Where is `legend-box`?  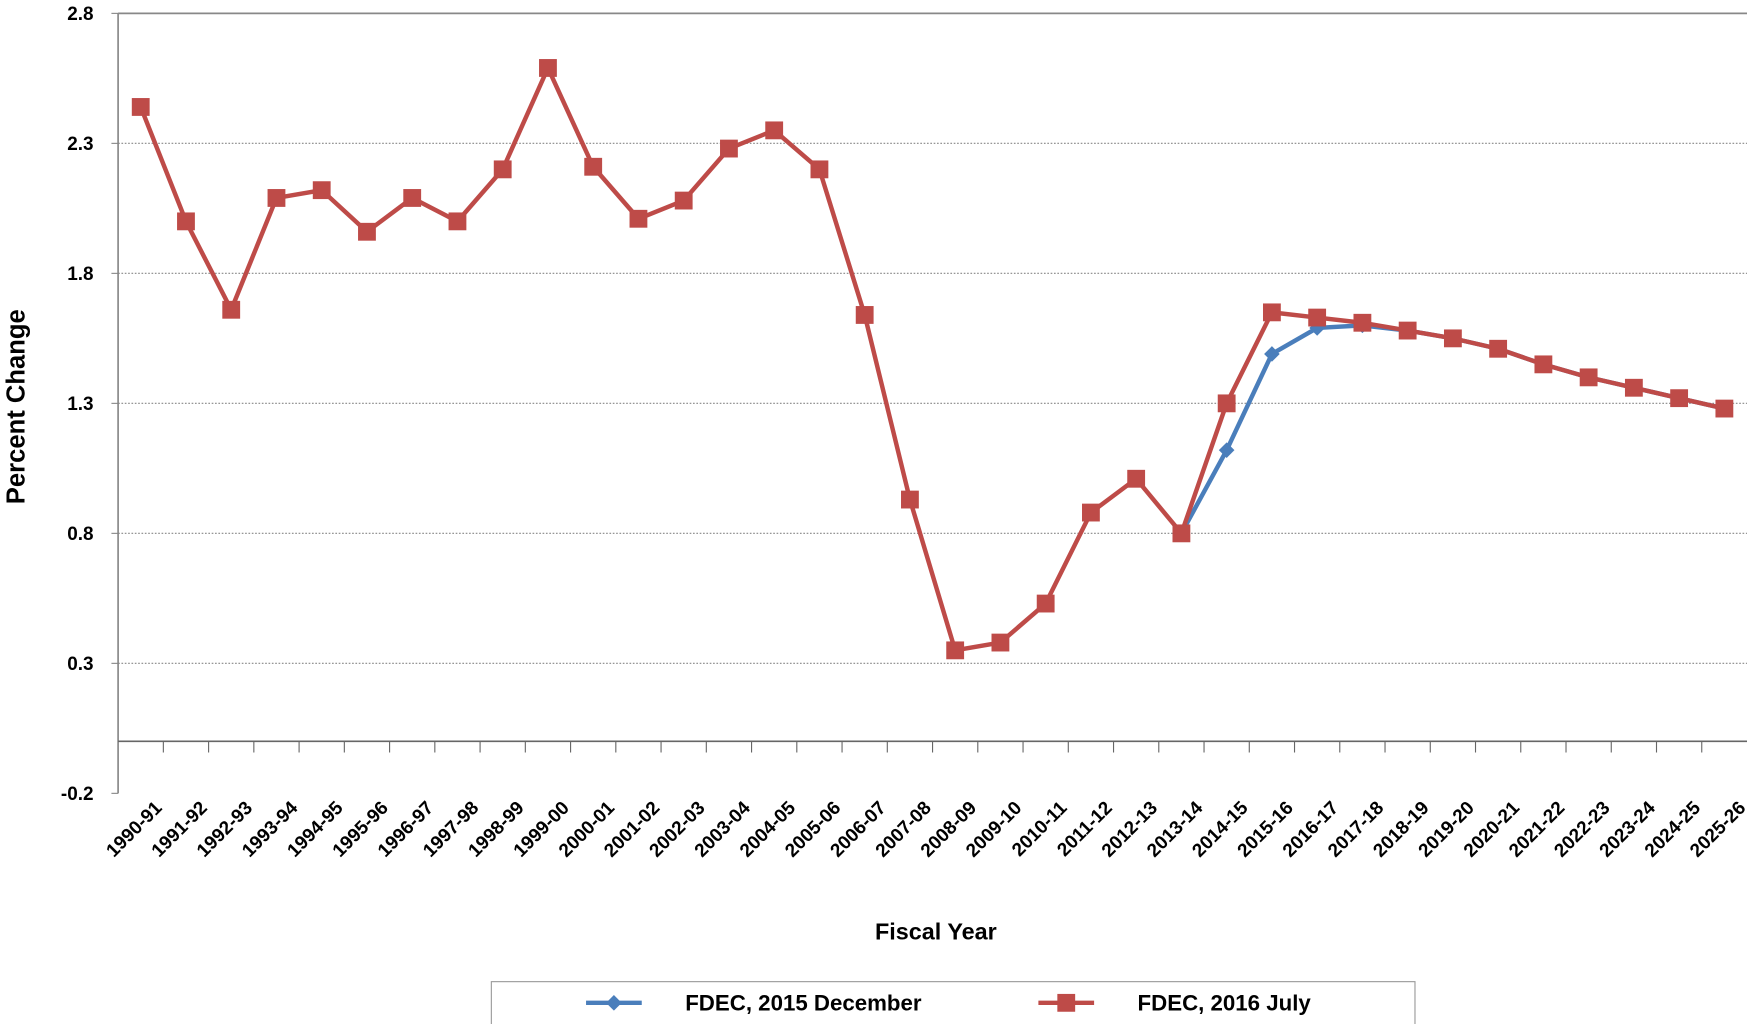
legend-box is located at coordinates (953, 1002).